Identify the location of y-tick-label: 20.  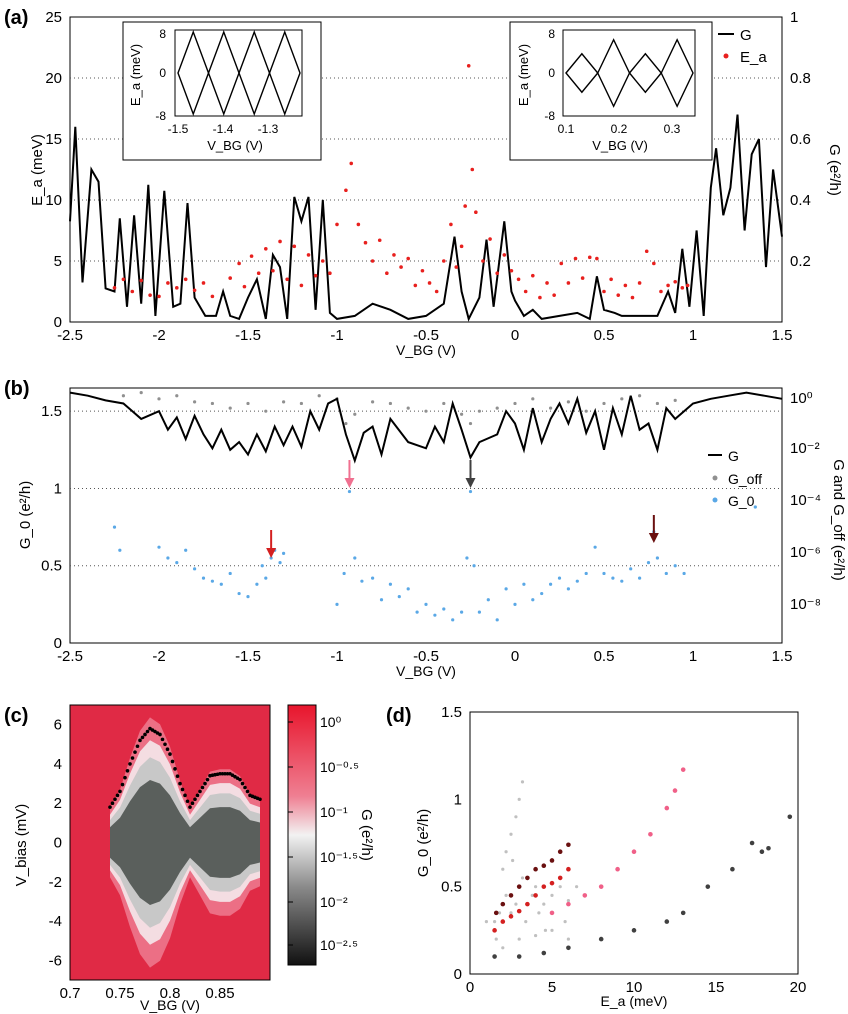
(53, 78).